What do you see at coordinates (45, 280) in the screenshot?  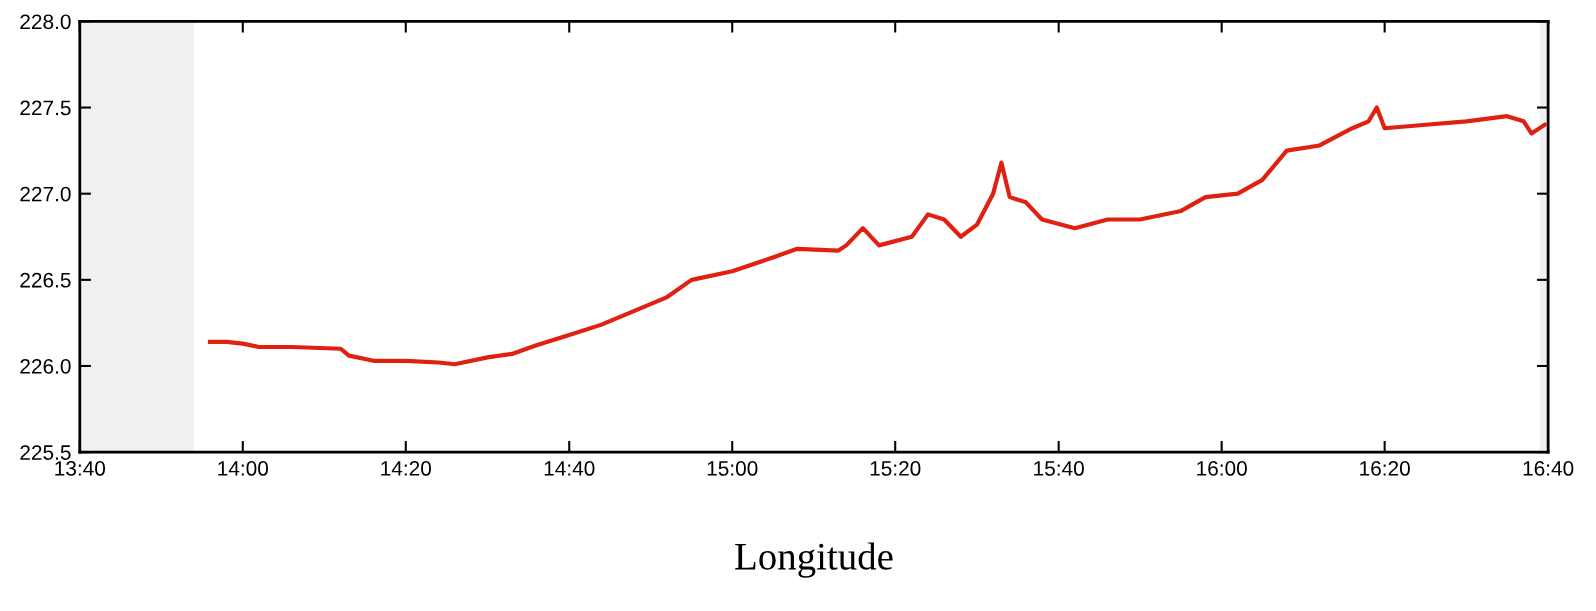 I see `y-tick-label: 226.5` at bounding box center [45, 280].